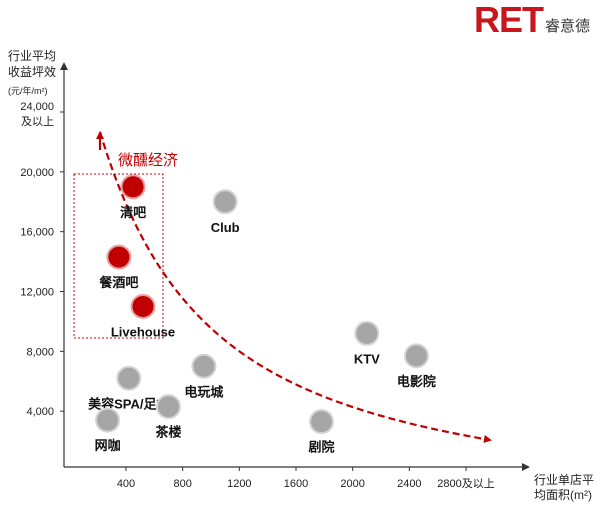 Image resolution: width=600 pixels, height=506 pixels. Describe the element at coordinates (37, 121) in the screenshot. I see `y-tick-label: 及以上` at that location.